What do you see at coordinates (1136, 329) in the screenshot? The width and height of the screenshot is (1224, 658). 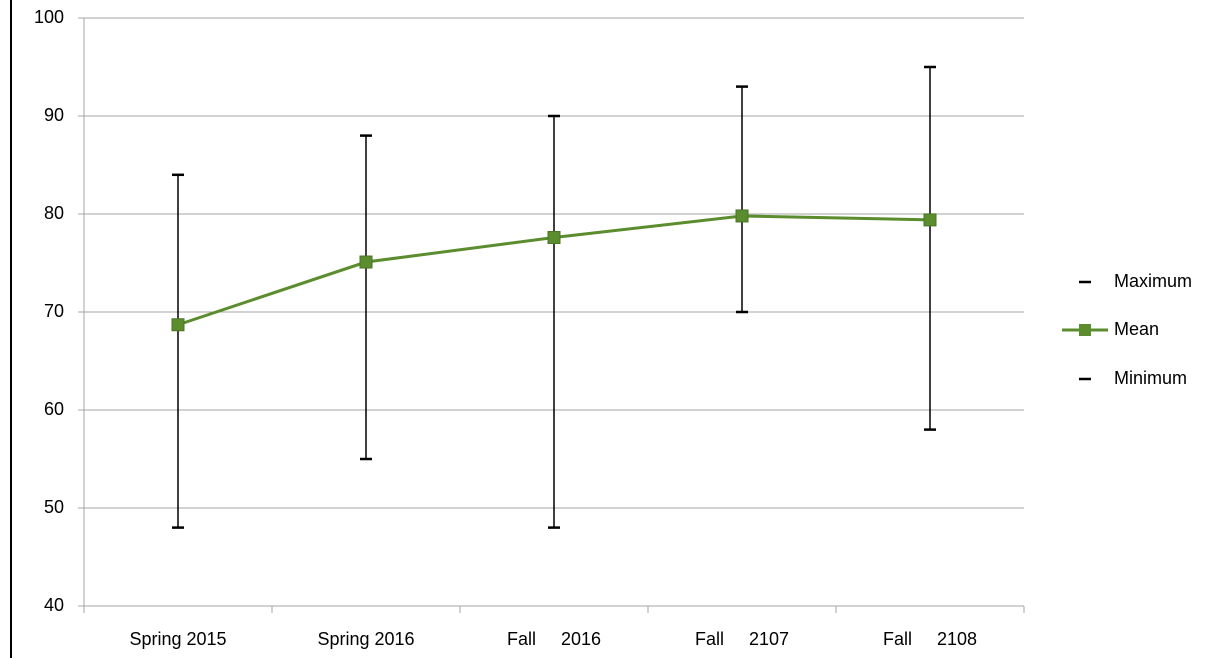 I see `legend-label: Mean` at bounding box center [1136, 329].